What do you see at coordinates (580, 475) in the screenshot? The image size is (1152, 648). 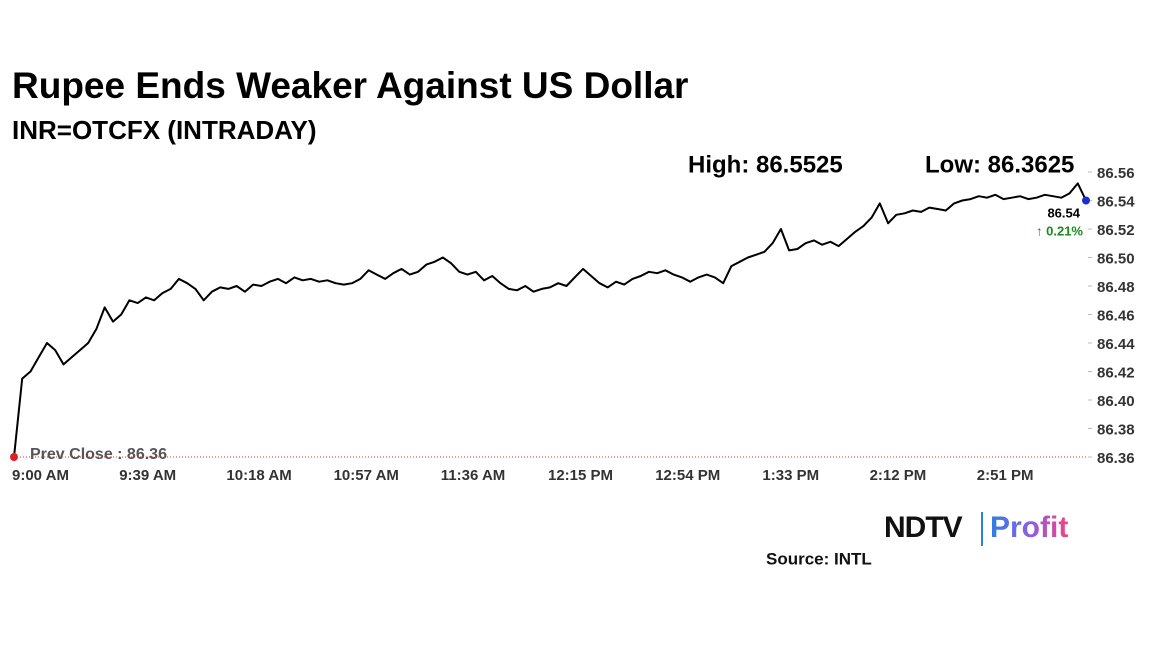 I see `x-tick-label: 12:15 PM` at bounding box center [580, 475].